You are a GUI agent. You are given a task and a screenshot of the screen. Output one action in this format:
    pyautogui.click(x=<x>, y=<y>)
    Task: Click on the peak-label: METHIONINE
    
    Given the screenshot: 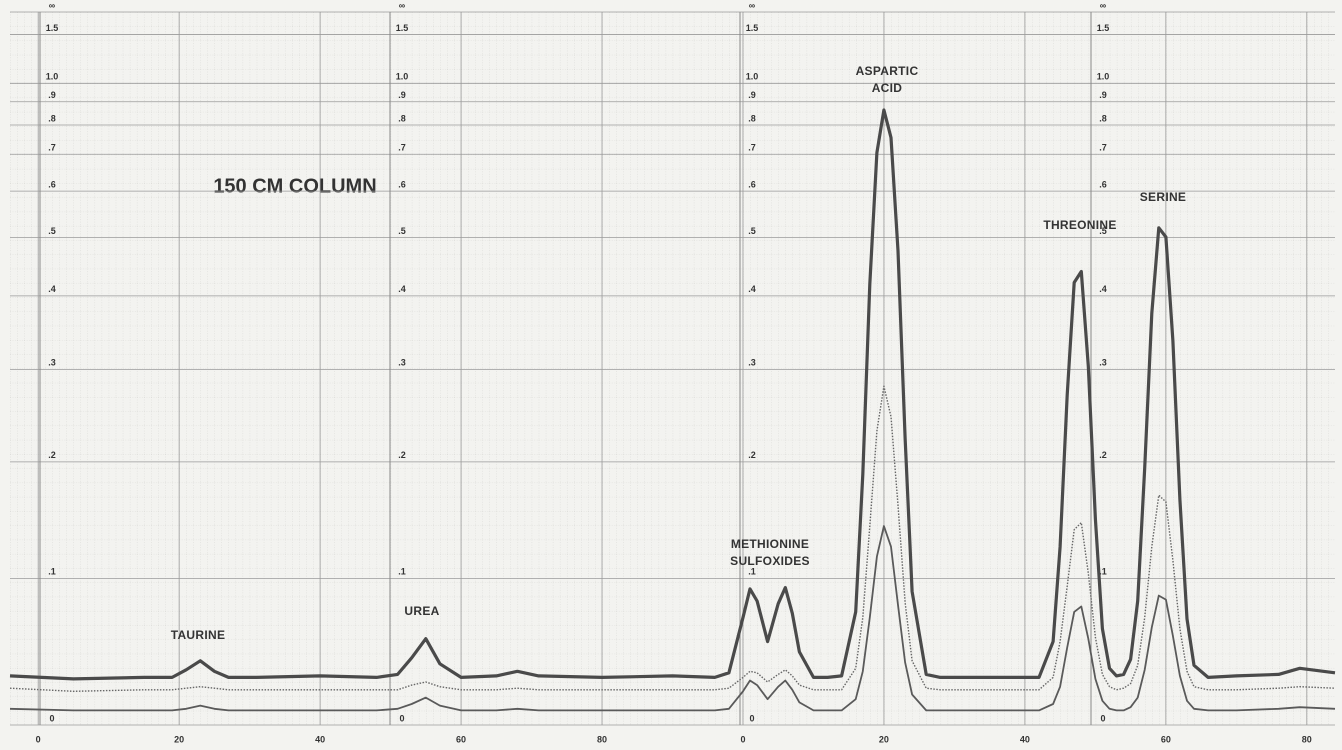 What is the action you would take?
    pyautogui.click(x=770, y=544)
    